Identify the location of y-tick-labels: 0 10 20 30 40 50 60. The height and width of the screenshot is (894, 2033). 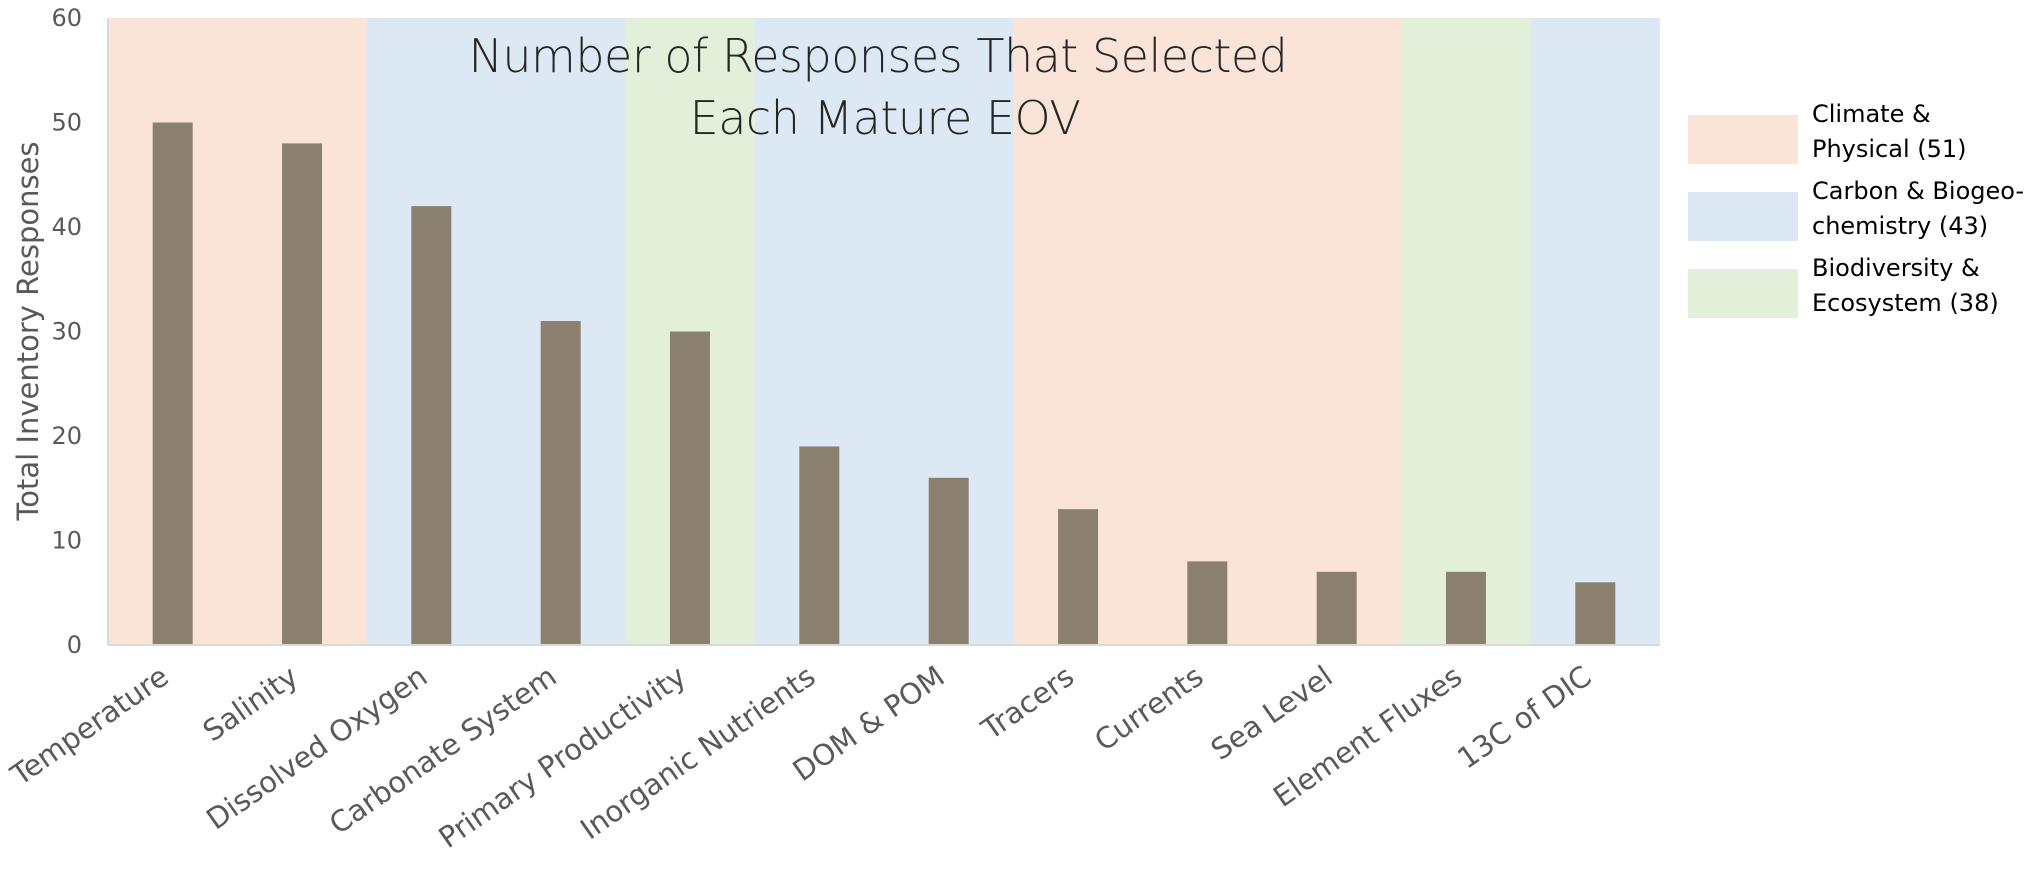
(66, 331).